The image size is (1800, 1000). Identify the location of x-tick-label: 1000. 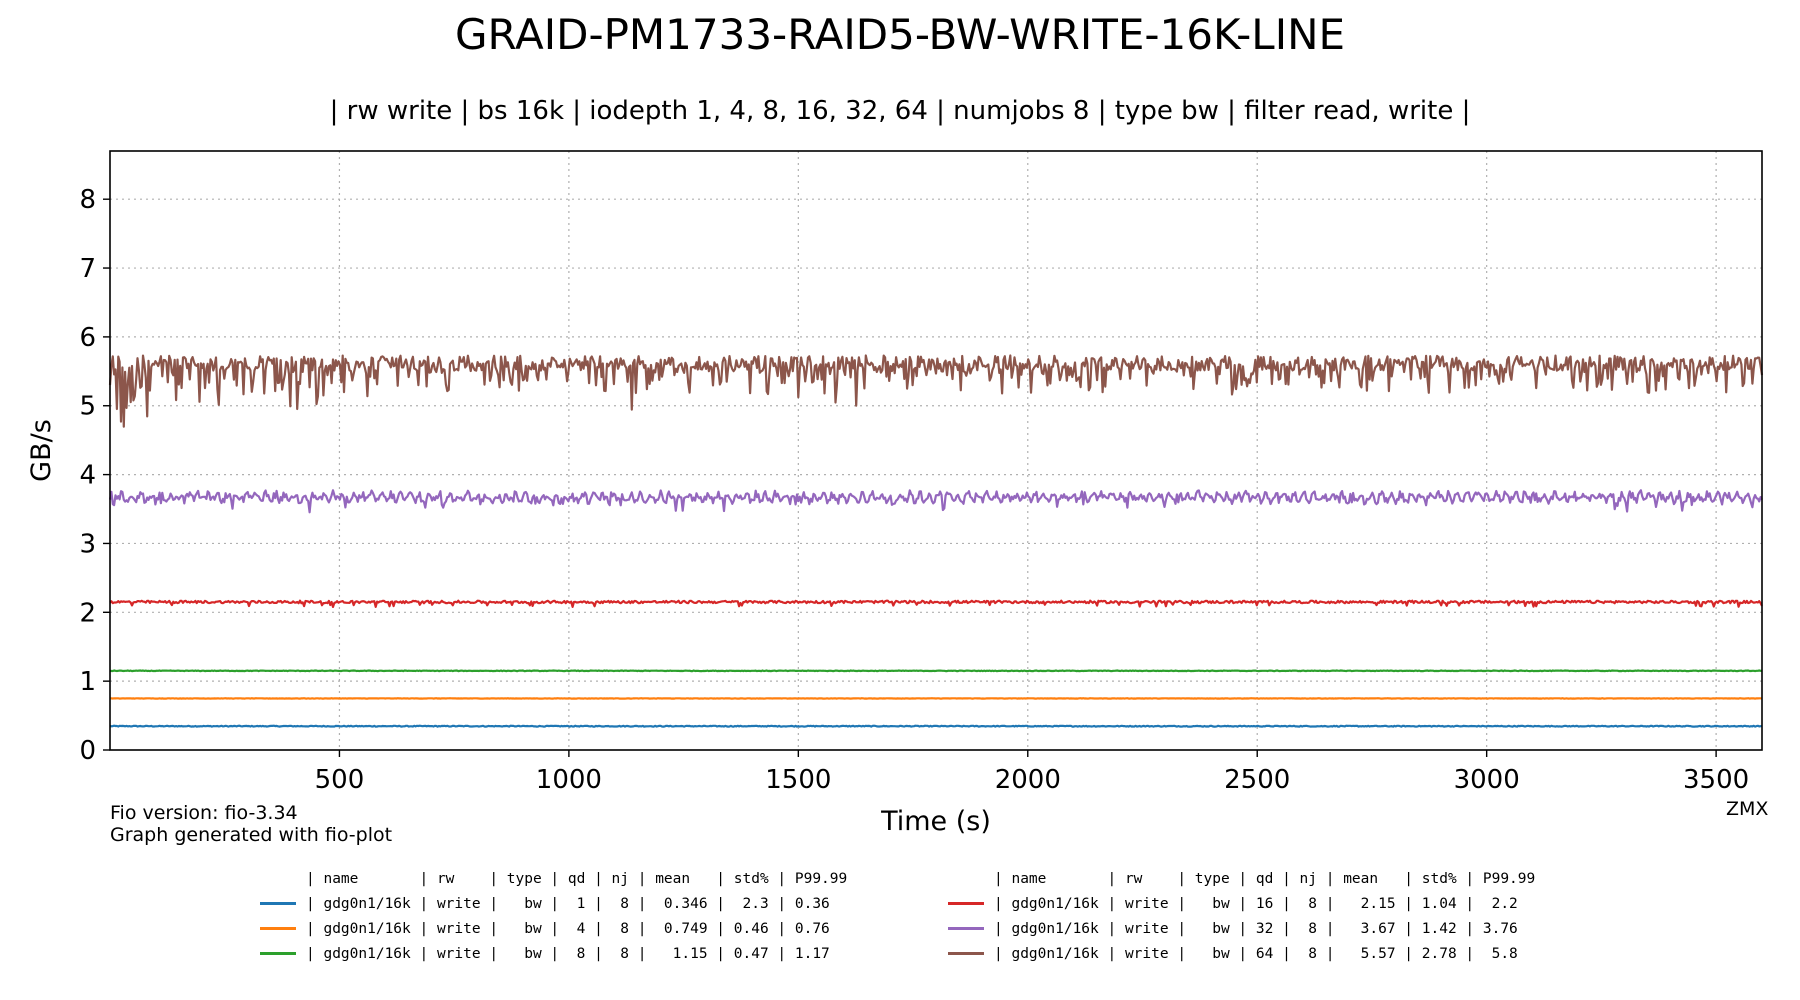
(569, 780).